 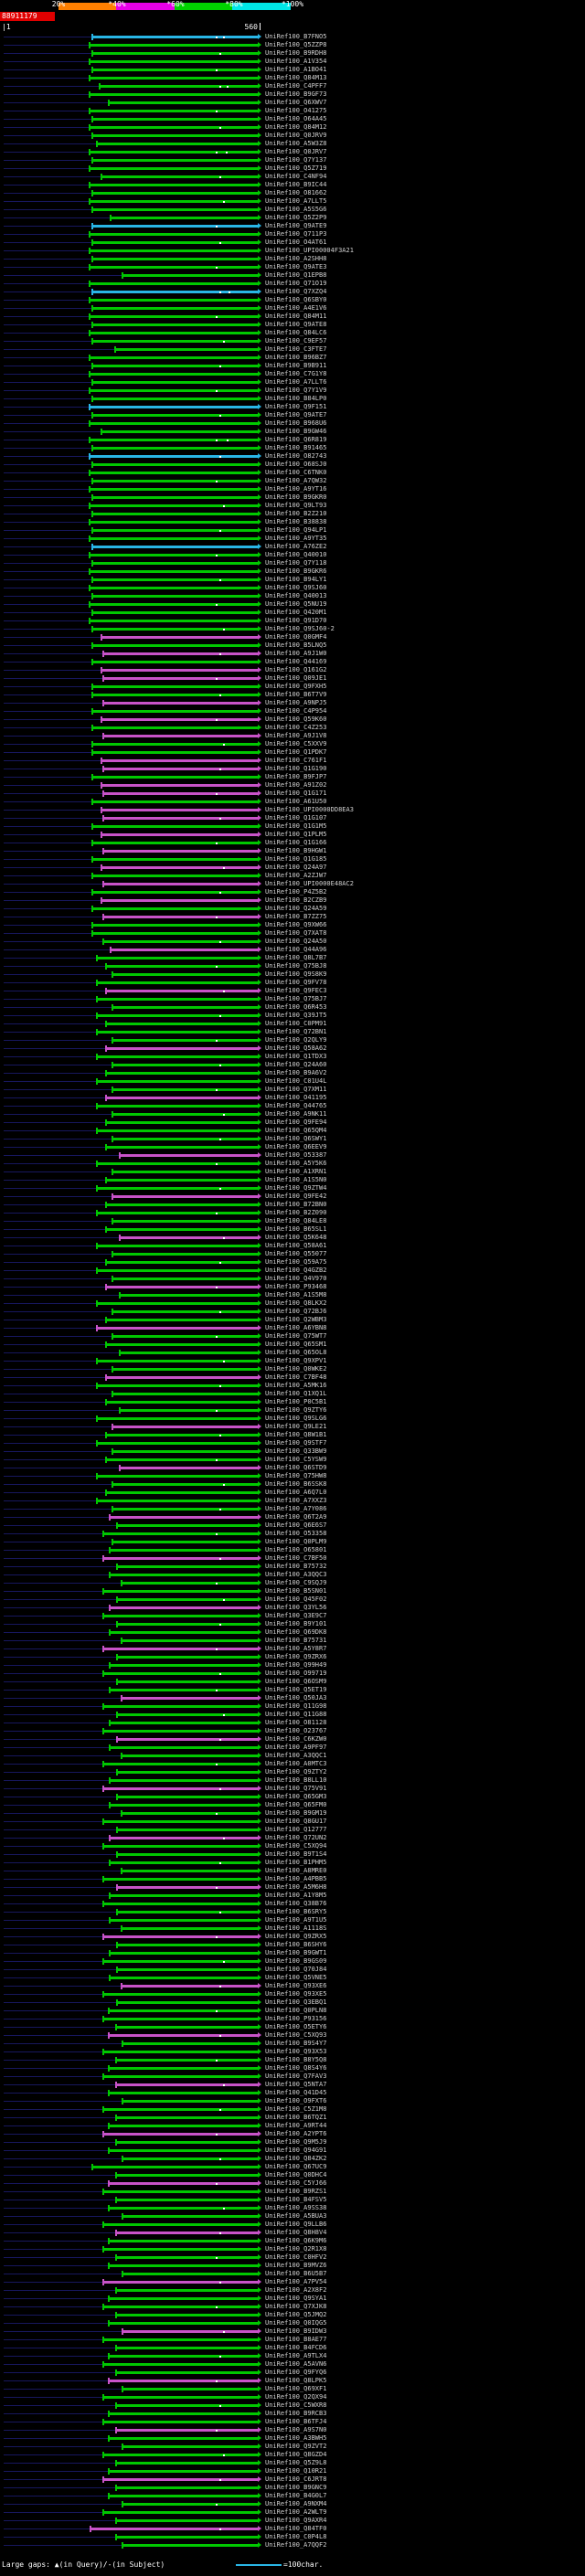 What do you see at coordinates (296, 1426) in the screenshot?
I see `hit-label: UniRef100_Q9LE21` at bounding box center [296, 1426].